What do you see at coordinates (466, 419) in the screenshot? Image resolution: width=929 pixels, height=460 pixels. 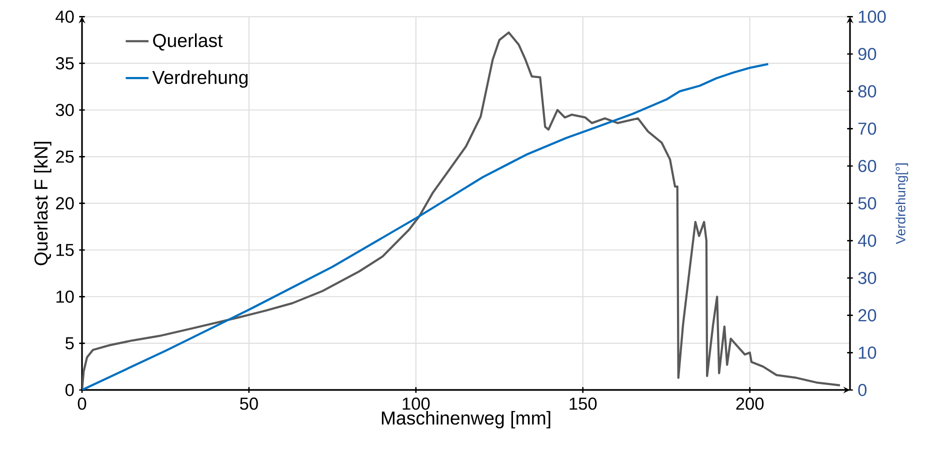 I see `x-axis-title: Maschinenweg [mm]` at bounding box center [466, 419].